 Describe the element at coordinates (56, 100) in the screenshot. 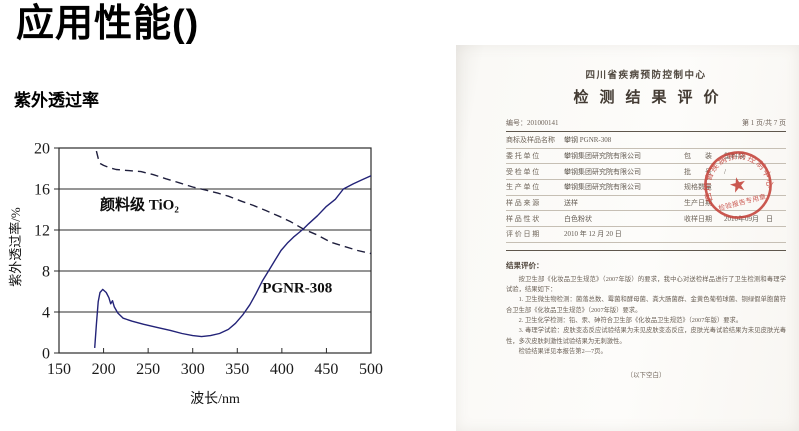

I see `section-subtitle: 紫外透过率` at that location.